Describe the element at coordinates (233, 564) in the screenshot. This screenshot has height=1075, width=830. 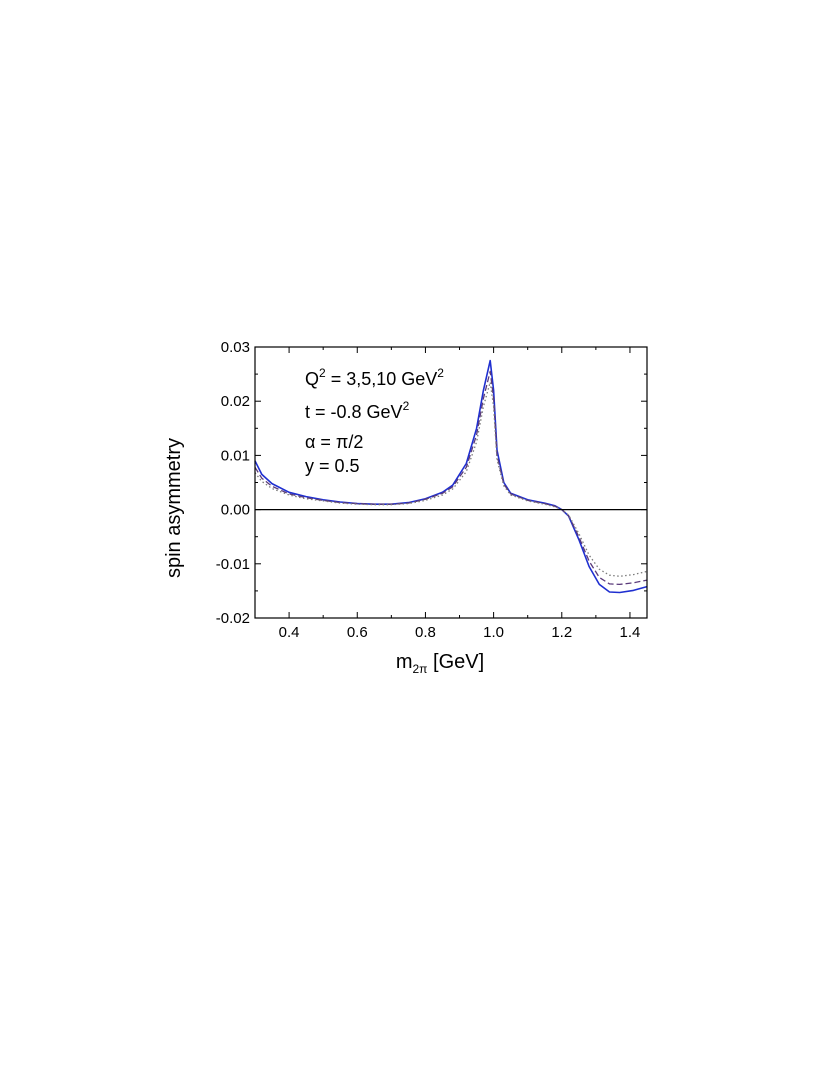
I see `y-tick-label: -0.01` at that location.